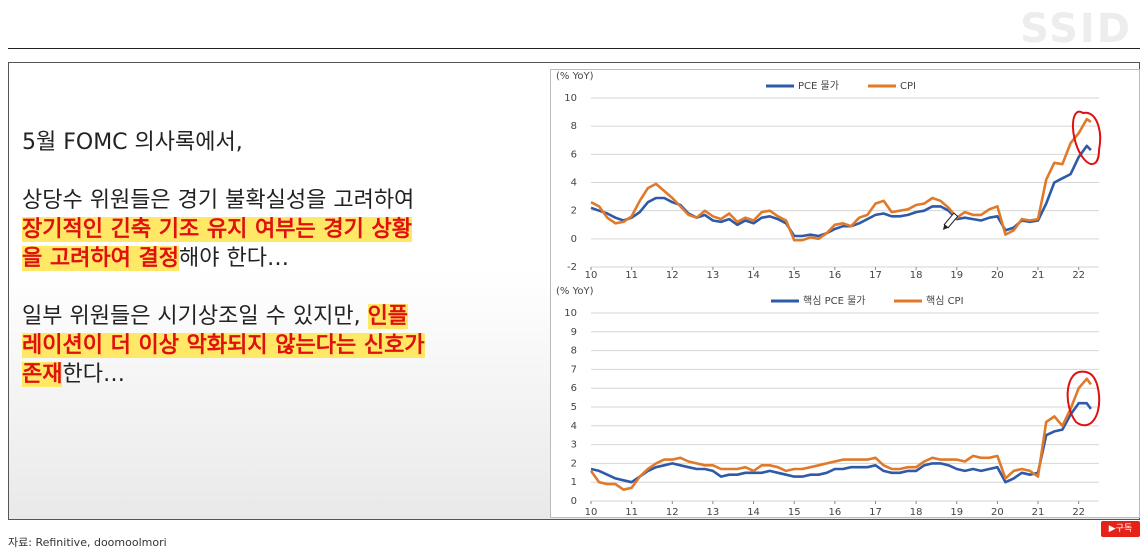 This screenshot has width=1148, height=553. What do you see at coordinates (217, 229) in the screenshot?
I see `p2-highlight-1: 장기적인 긴축 기조 유지 여부는 경기 상황` at bounding box center [217, 229].